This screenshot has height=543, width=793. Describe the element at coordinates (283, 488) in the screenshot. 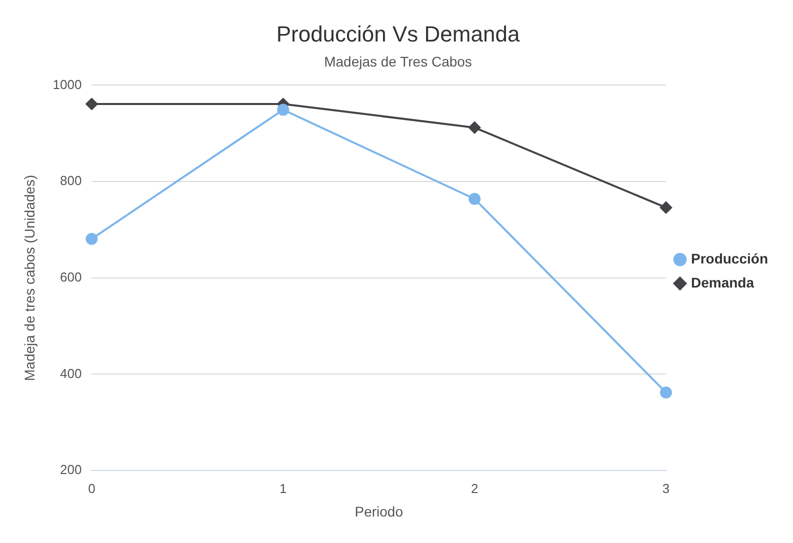

I see `x-tick-label: 1` at that location.